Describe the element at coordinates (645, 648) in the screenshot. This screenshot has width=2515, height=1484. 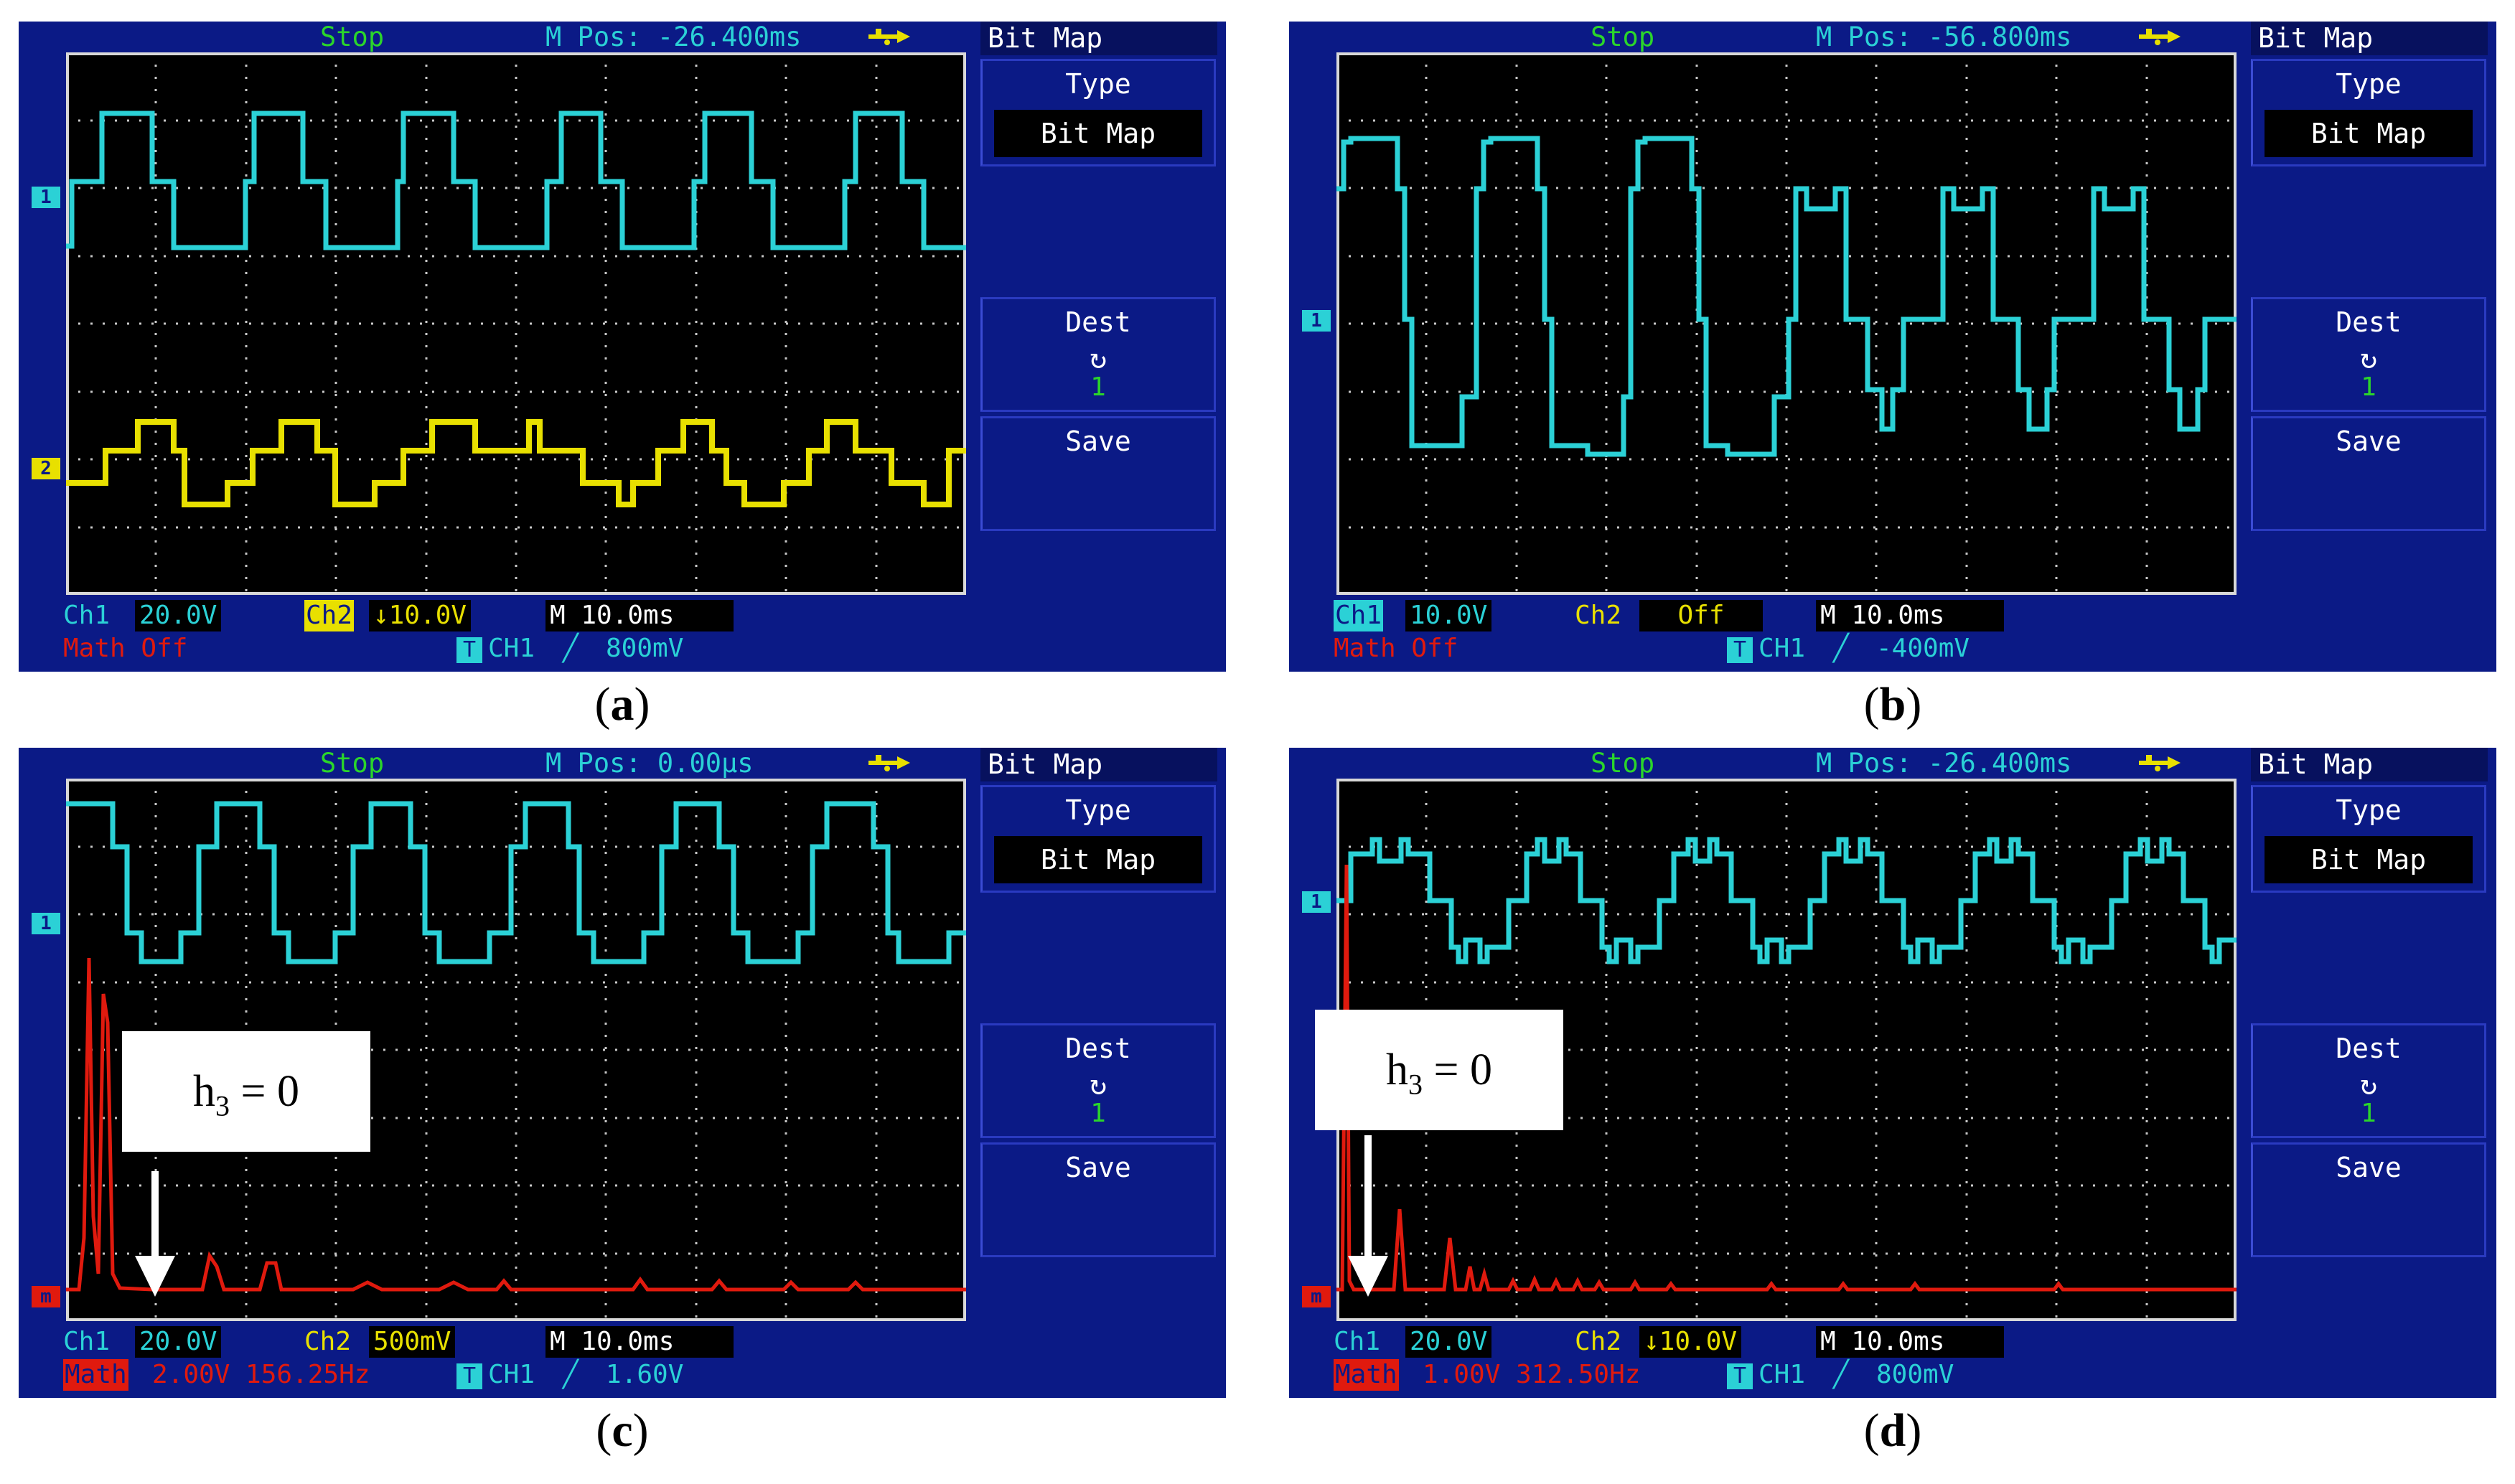
I see `trigger-level: 800mV` at that location.